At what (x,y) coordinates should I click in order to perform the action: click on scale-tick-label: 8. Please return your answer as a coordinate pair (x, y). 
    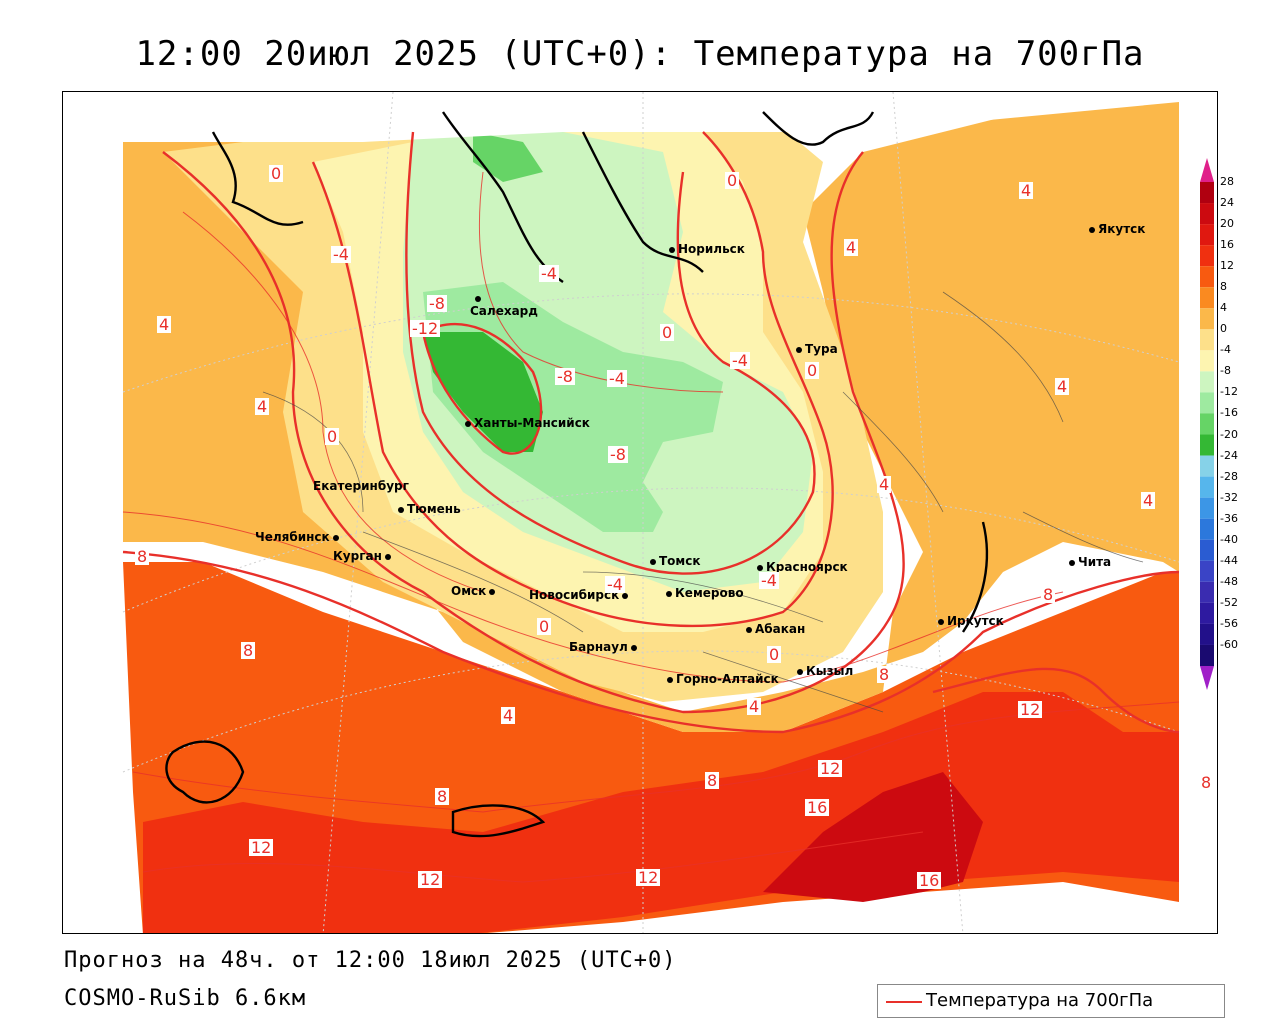
    Looking at the image, I should click on (1223, 287).